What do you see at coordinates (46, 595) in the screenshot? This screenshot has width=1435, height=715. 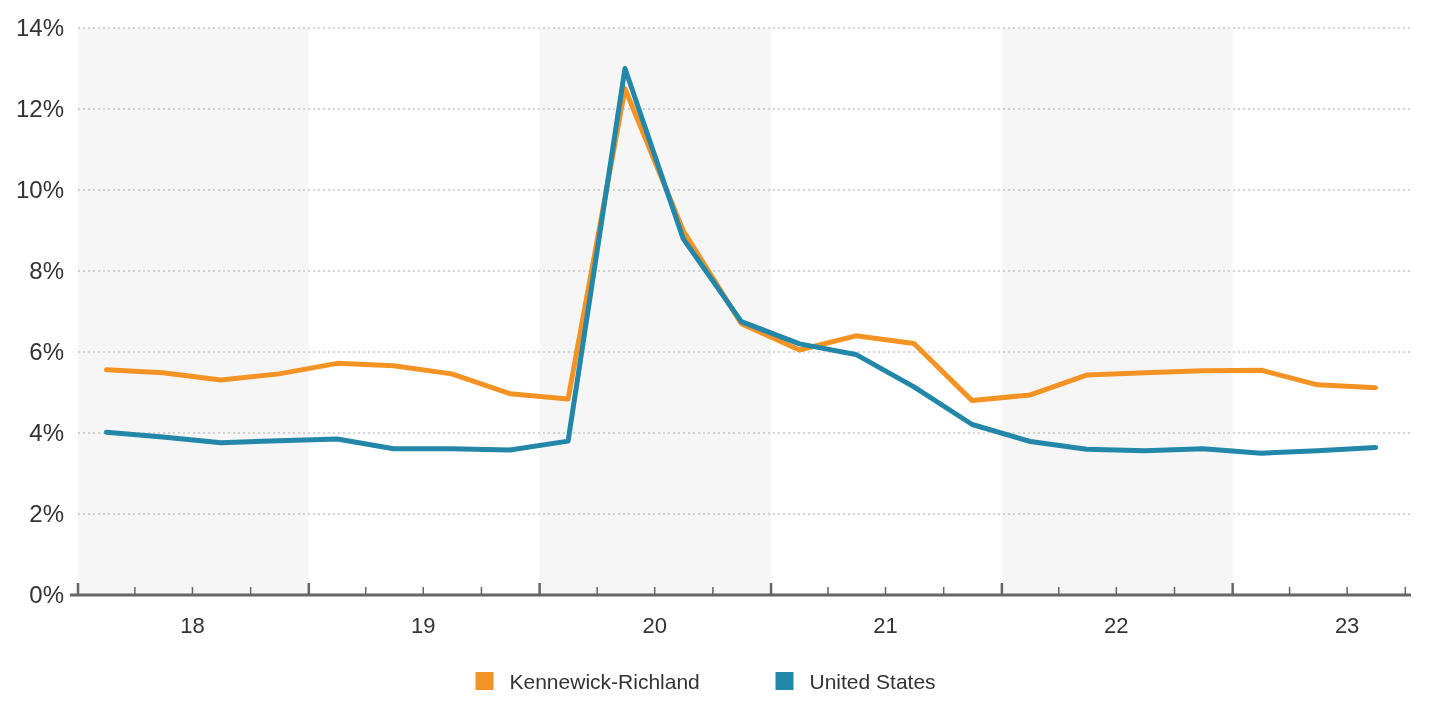 I see `y-tick-label: 0%` at bounding box center [46, 595].